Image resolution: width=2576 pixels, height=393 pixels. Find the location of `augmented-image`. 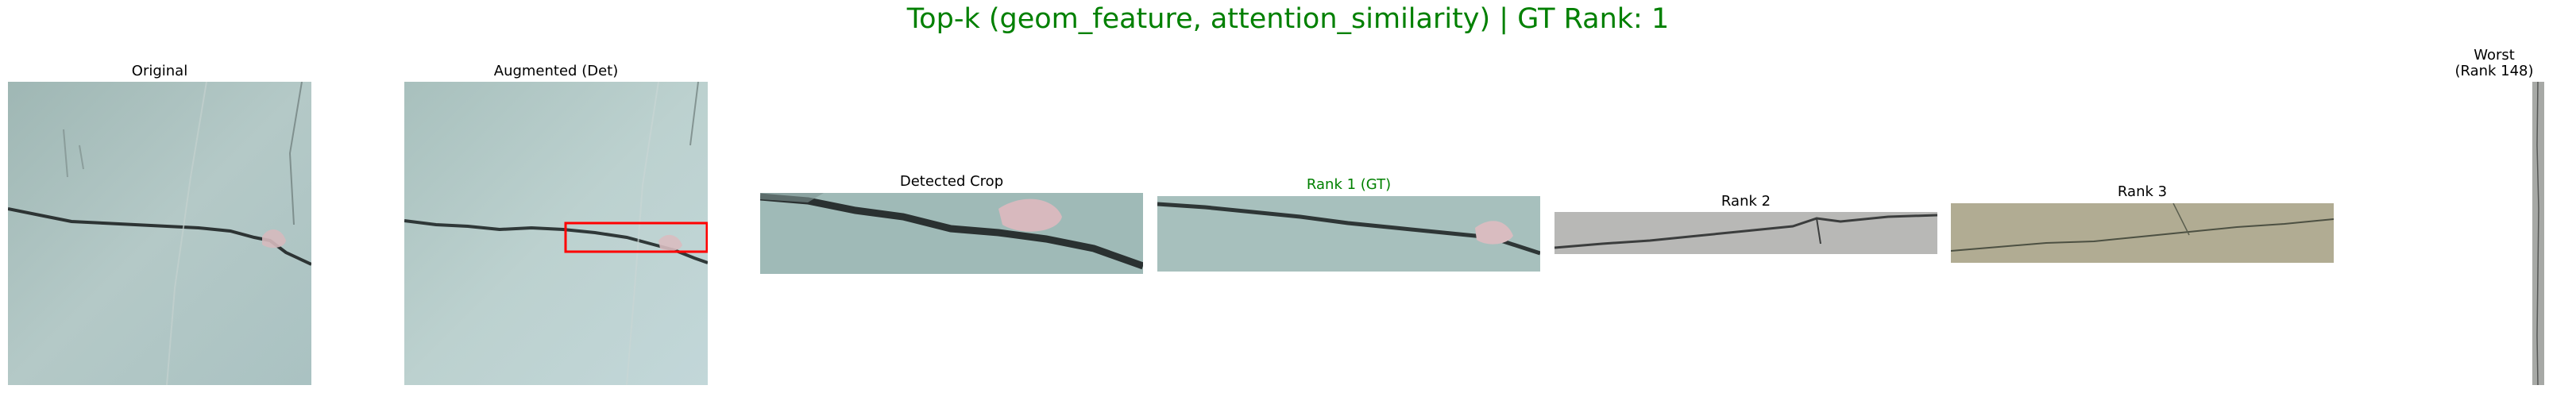

augmented-image is located at coordinates (556, 233).